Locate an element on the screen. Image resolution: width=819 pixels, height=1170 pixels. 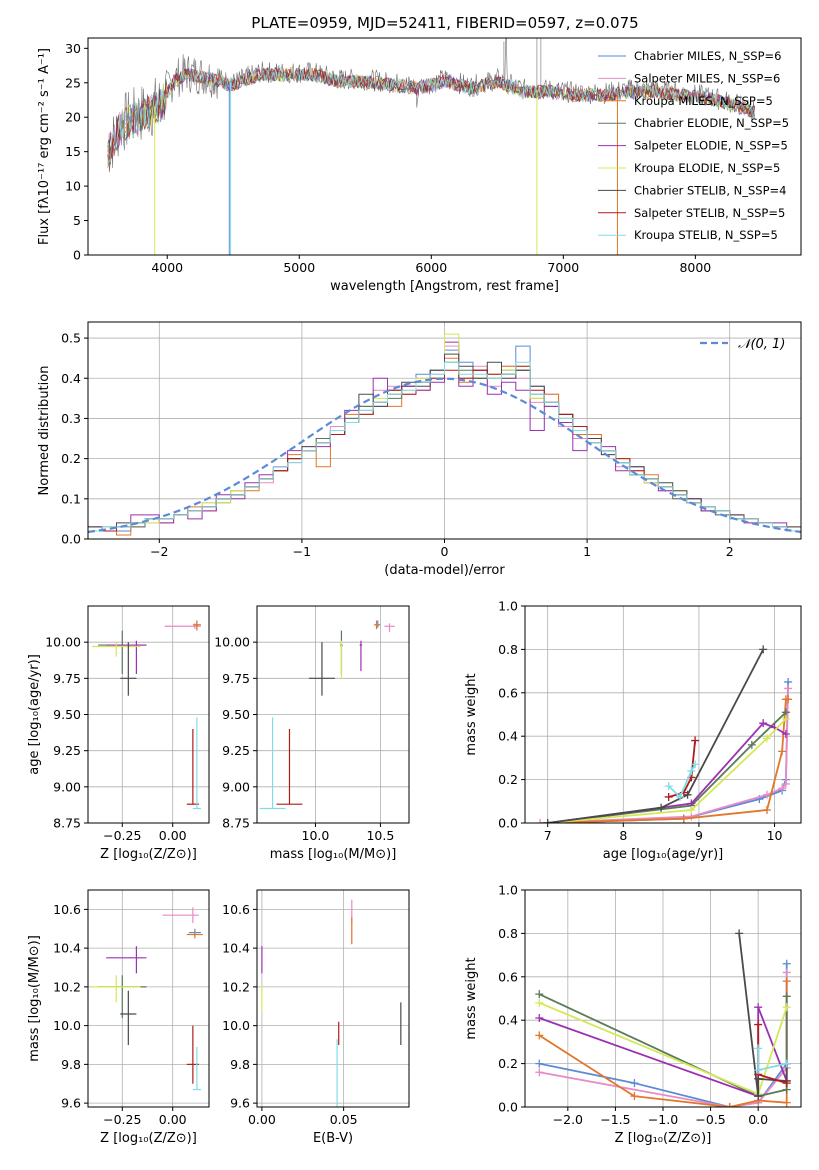
x-tick-label: 7000 is located at coordinates (563, 267).